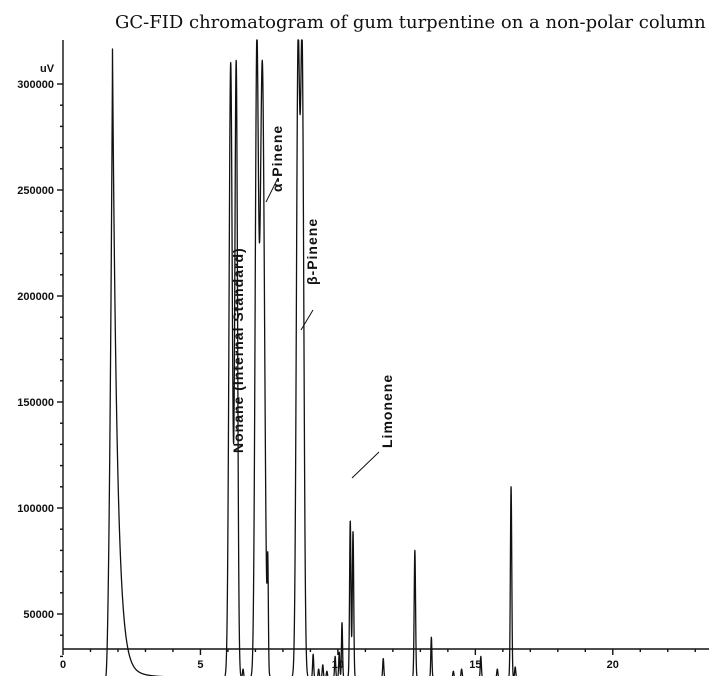  I want to click on leader-beta-pinene, so click(307, 320).